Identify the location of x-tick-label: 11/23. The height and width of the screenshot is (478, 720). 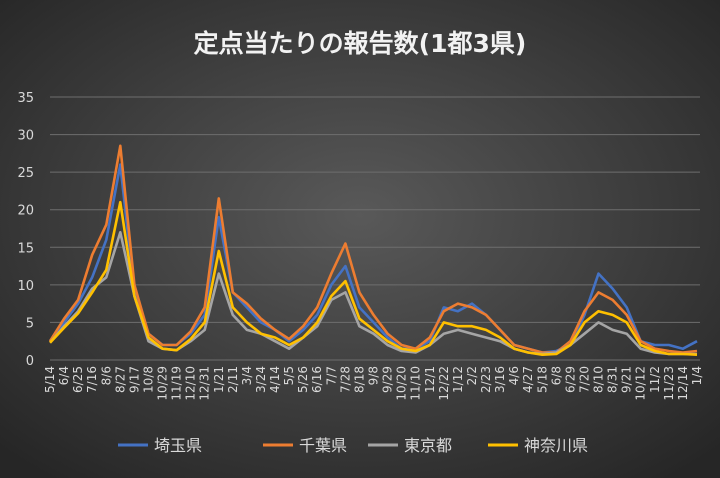
(669, 383).